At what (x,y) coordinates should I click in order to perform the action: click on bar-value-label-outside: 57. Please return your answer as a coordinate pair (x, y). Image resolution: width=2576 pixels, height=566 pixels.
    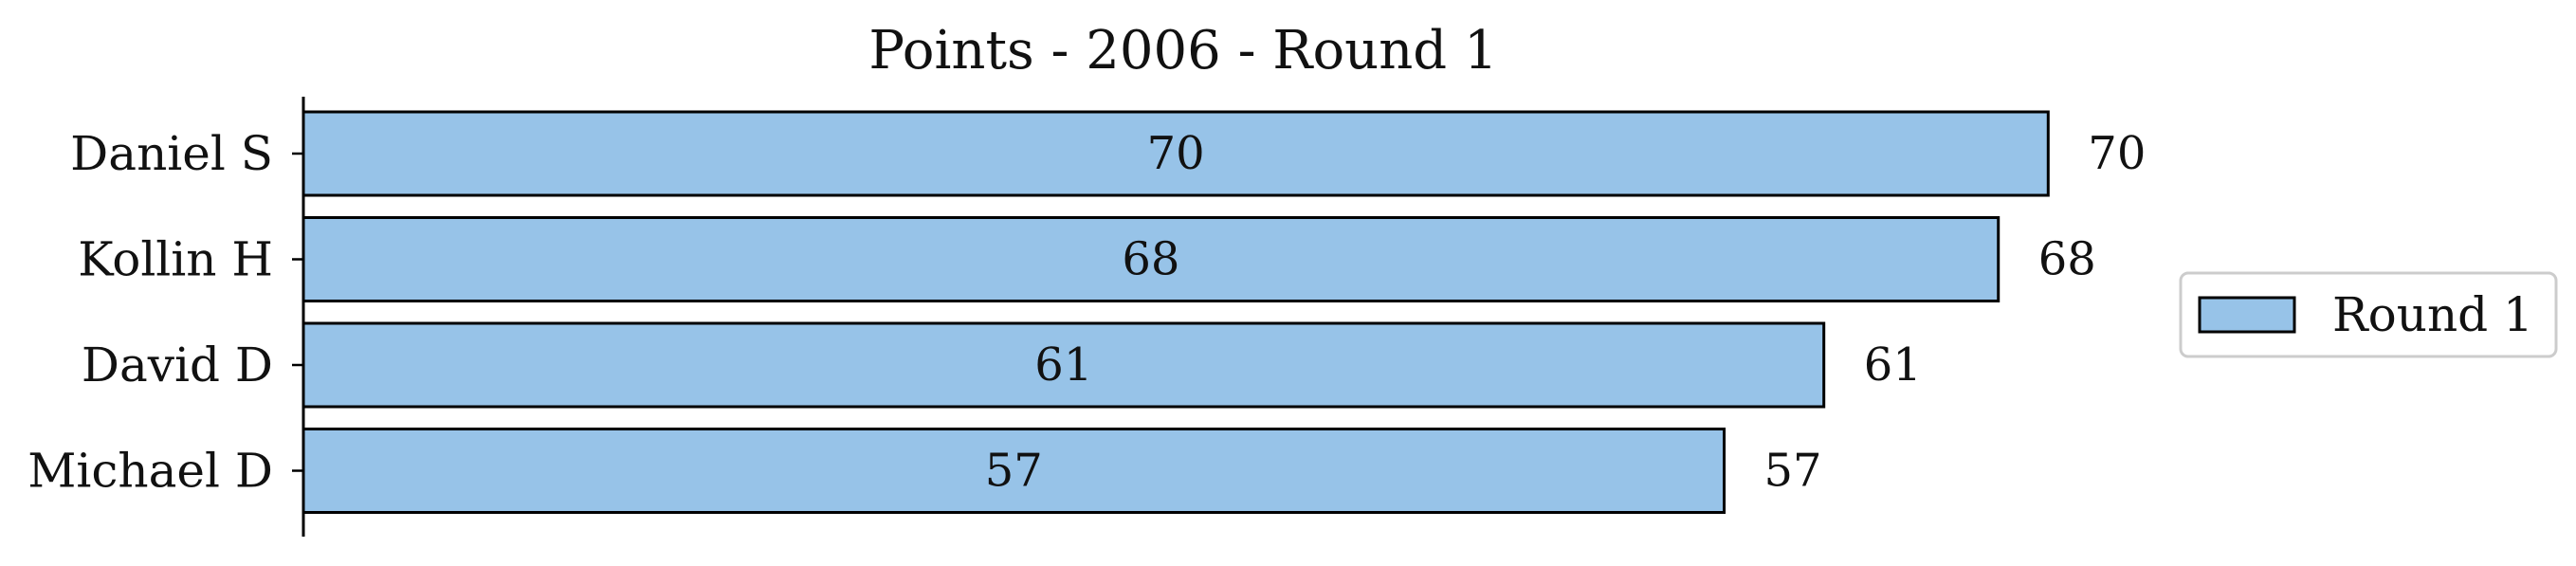
    Looking at the image, I should click on (1793, 471).